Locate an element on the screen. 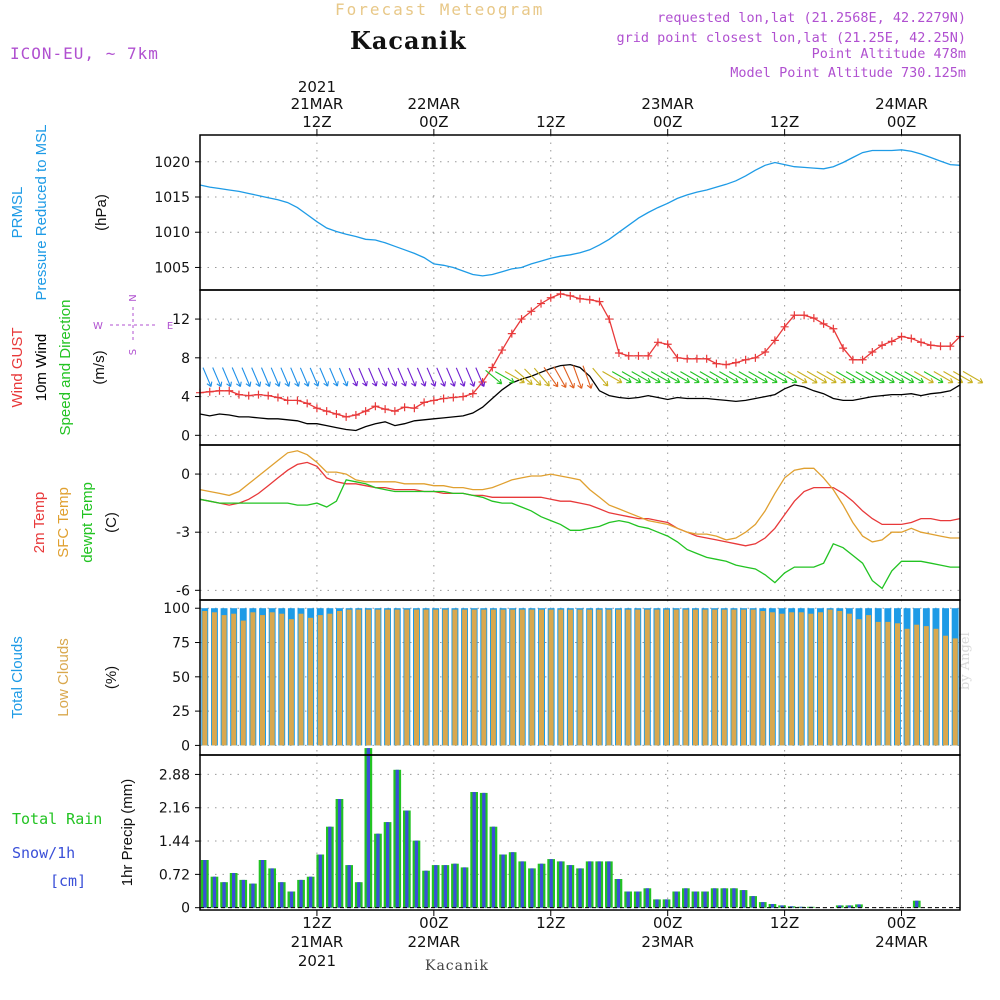 The image size is (1000, 1000). y-tick-label: 1005 is located at coordinates (172, 268).